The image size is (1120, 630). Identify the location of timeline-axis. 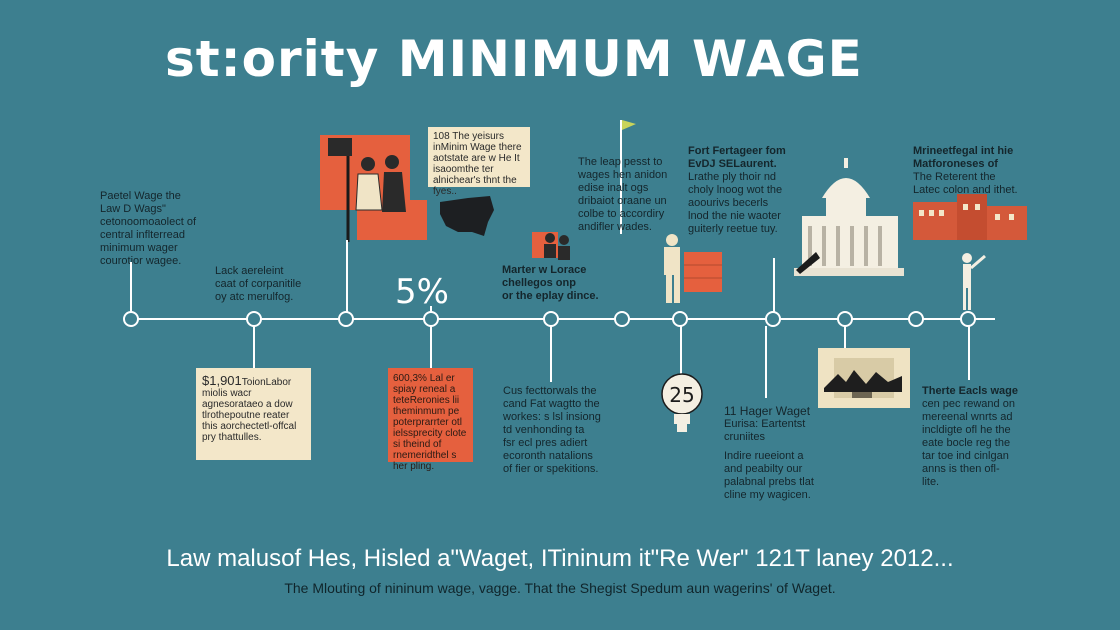
(560, 319).